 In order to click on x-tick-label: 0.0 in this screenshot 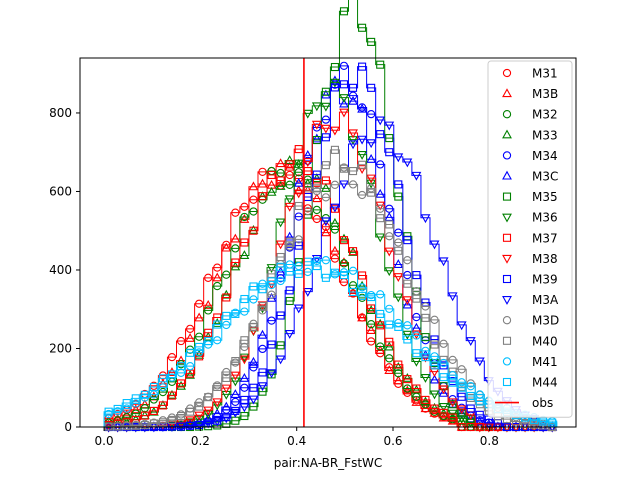, I will do `click(104, 441)`.